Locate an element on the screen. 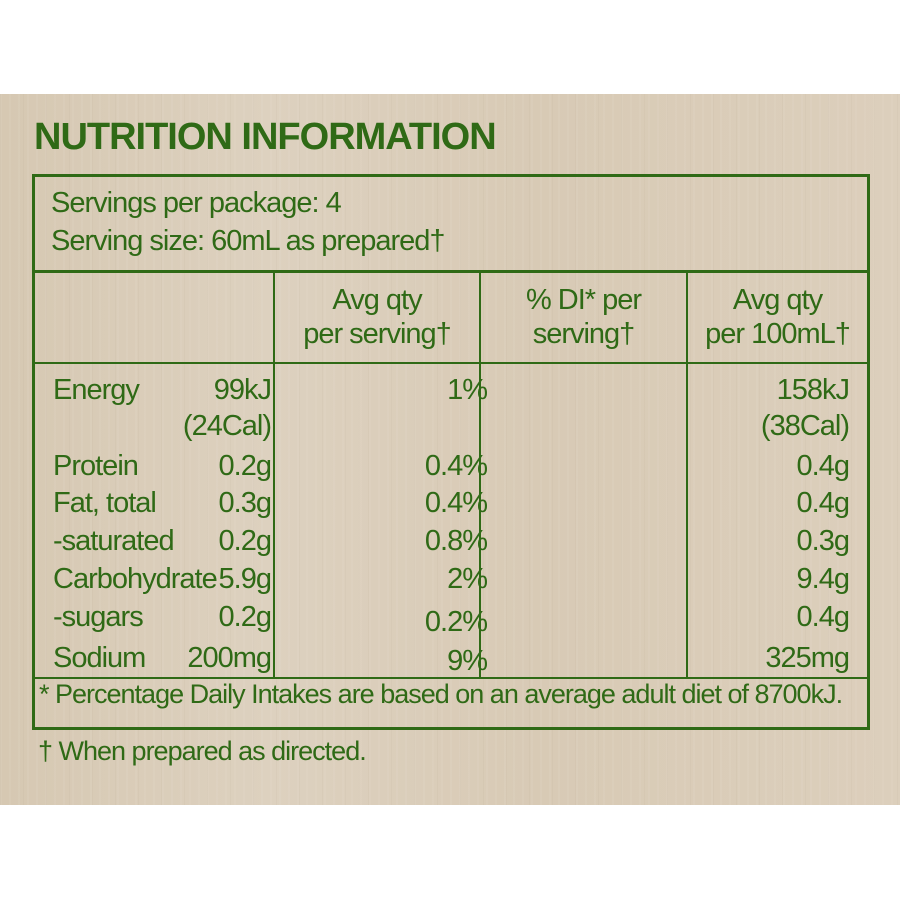 This screenshot has height=900, width=900. cell-energy-100ml: 158kJ is located at coordinates (813, 390).